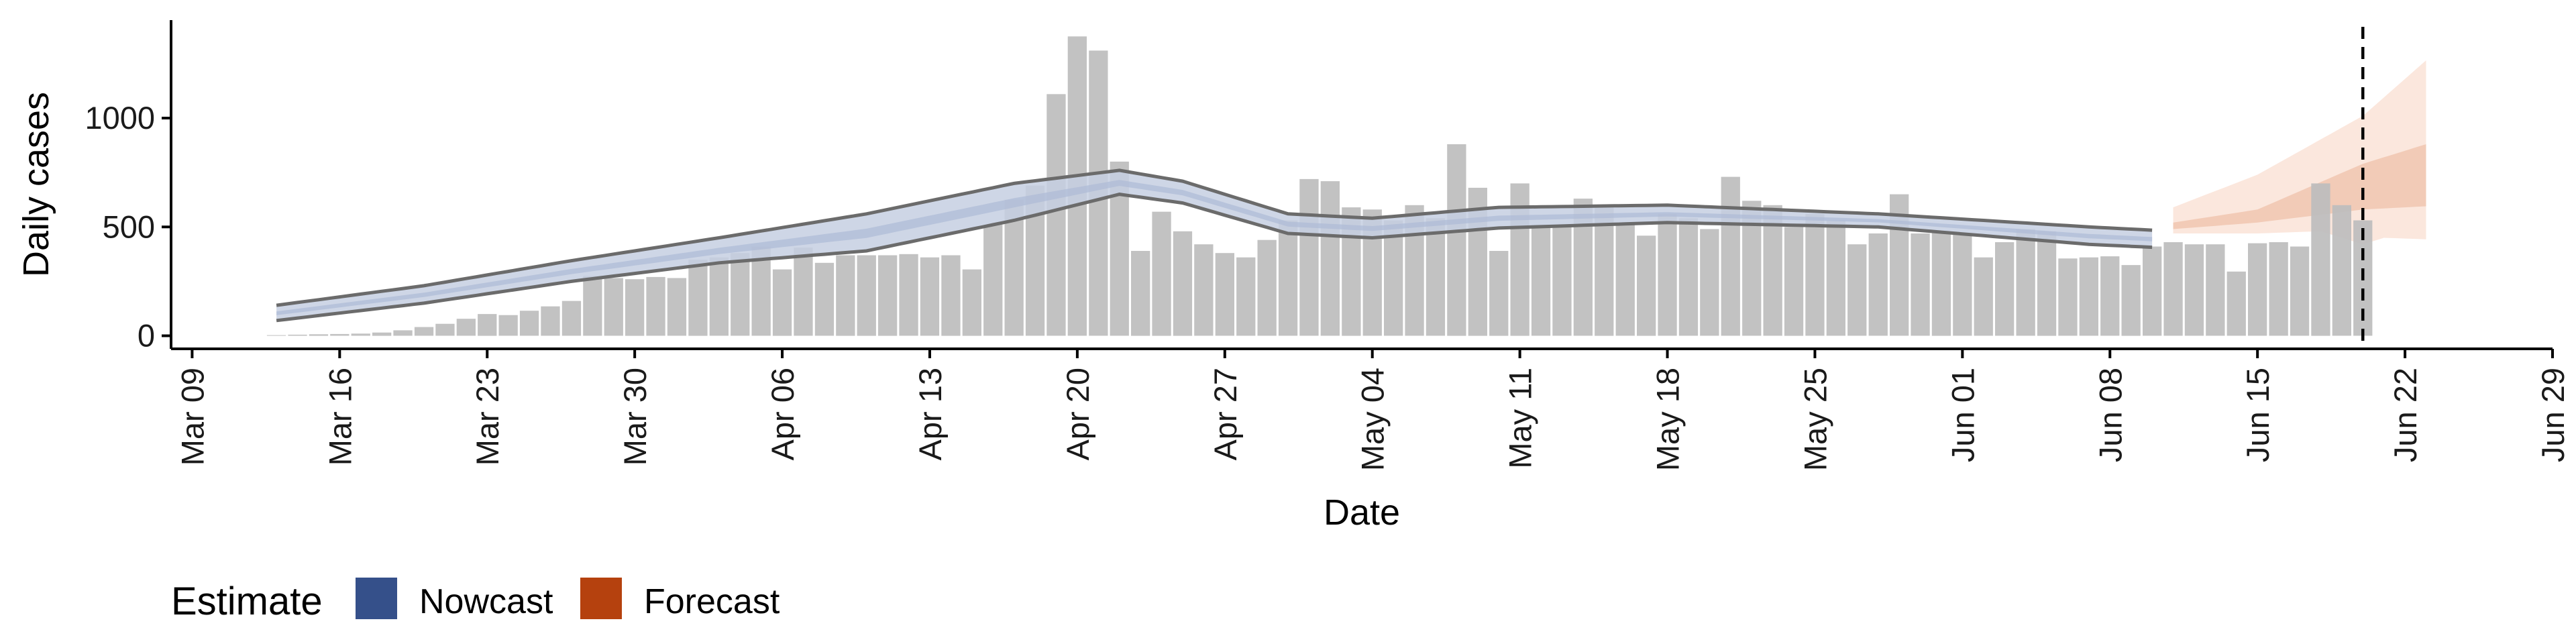 This screenshot has width=2576, height=644. I want to click on legend-label-forecast: Forecast, so click(712, 601).